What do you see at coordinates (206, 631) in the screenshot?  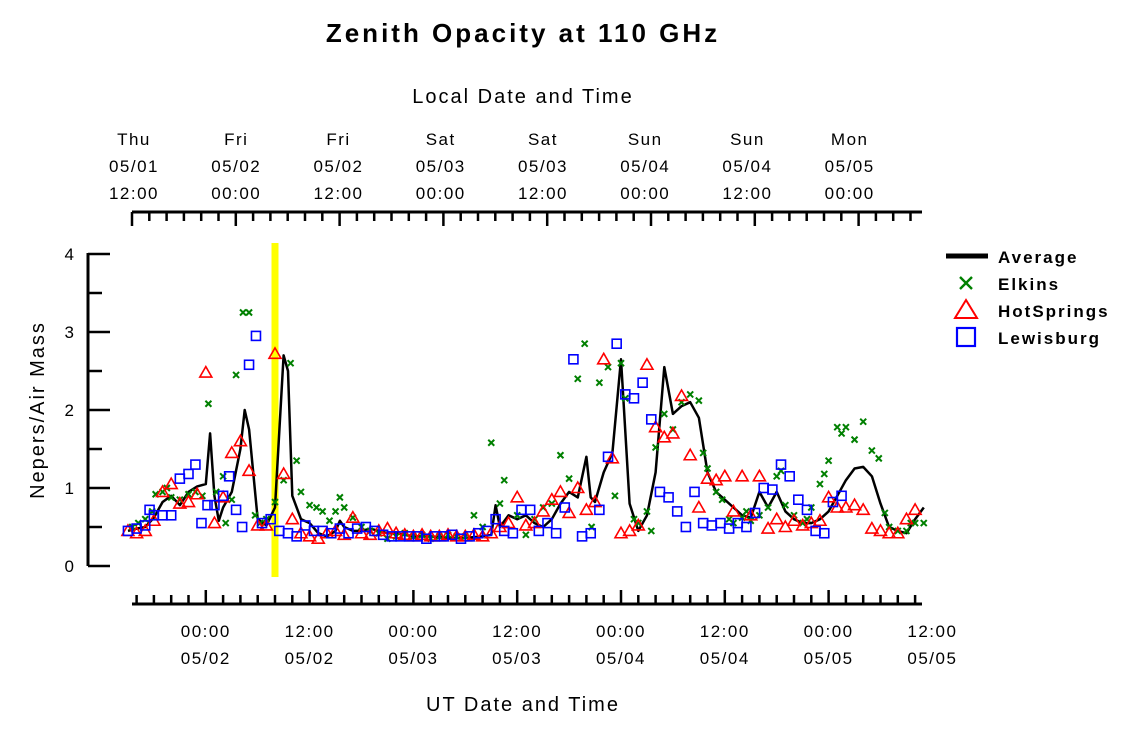 I see `bottom-tick-time: 00:00` at bounding box center [206, 631].